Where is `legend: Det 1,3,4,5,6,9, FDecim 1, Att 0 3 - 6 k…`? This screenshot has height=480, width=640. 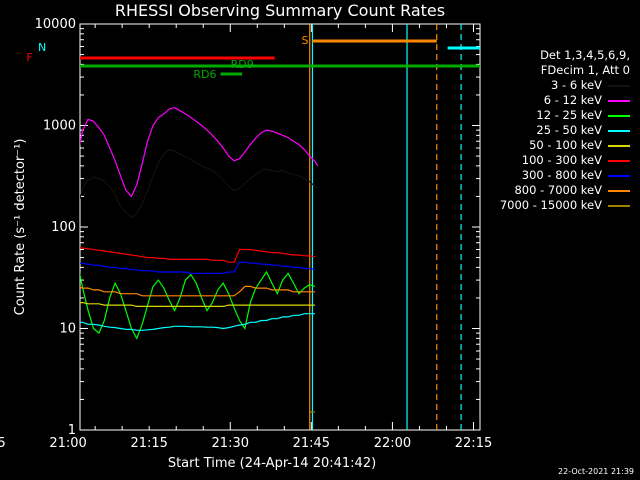 legend: Det 1,3,4,5,6,9, FDecim 1, Att 0 3 - 6 k… is located at coordinates (558, 130).